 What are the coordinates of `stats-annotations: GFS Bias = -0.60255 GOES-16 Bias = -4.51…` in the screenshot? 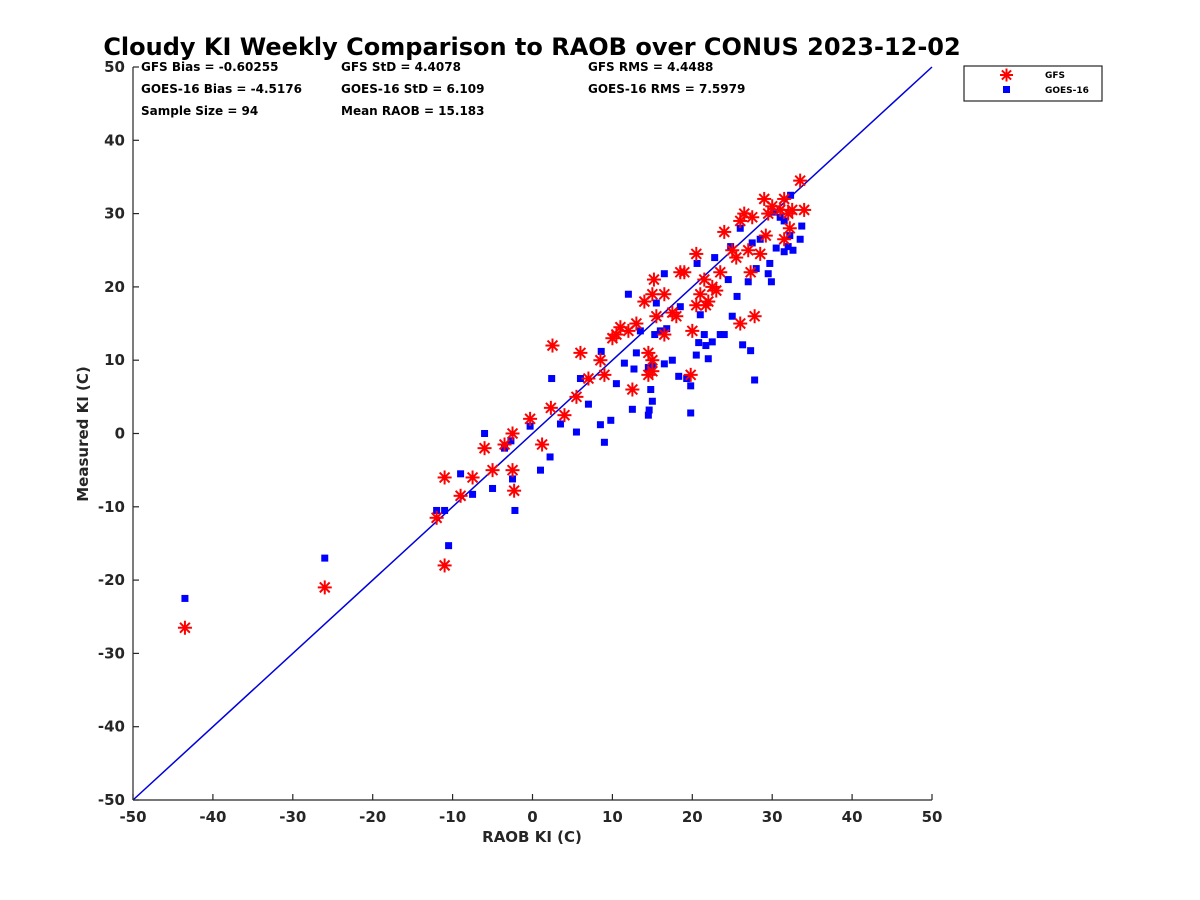 It's located at (443, 89).